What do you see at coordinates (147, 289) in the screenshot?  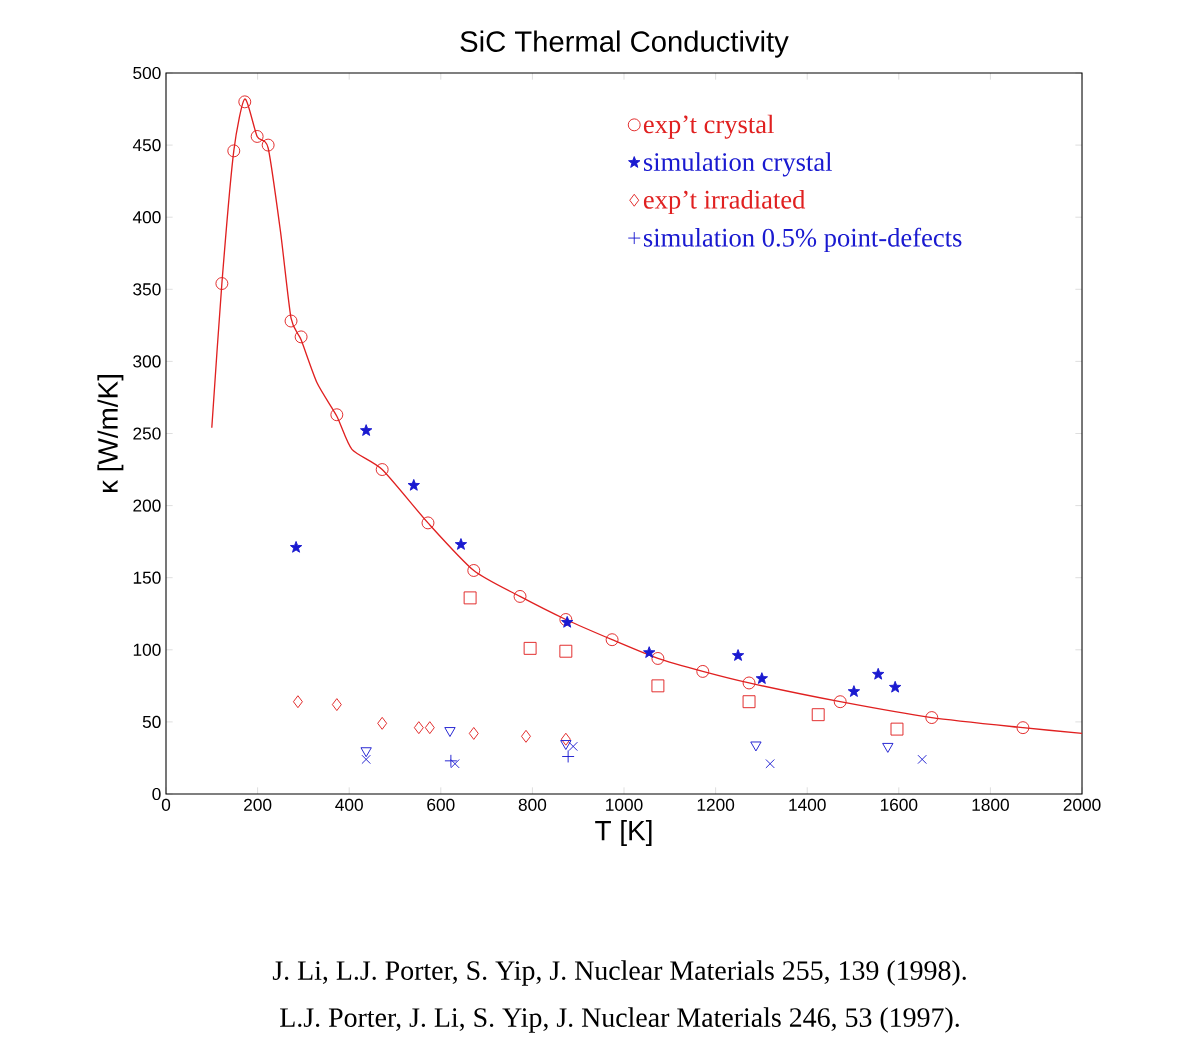 I see `y-tick-label: 350` at bounding box center [147, 289].